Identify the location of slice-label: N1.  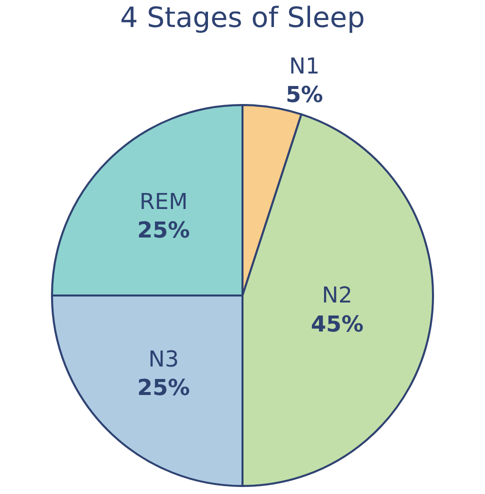
(304, 67).